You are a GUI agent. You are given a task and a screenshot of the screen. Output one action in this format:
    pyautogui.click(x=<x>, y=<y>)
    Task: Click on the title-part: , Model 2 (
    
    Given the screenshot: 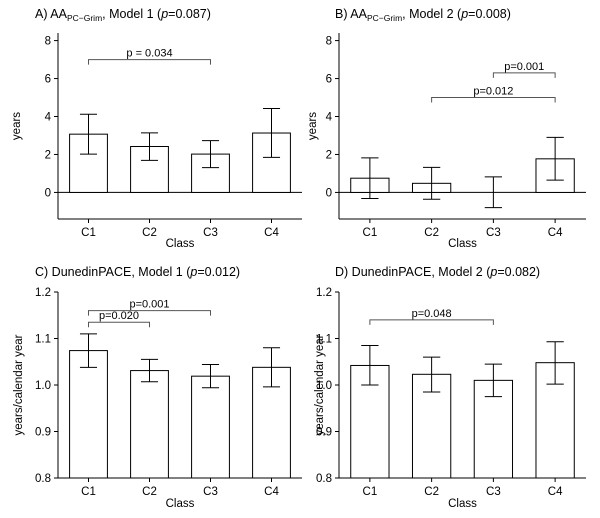 What is the action you would take?
    pyautogui.click(x=432, y=14)
    